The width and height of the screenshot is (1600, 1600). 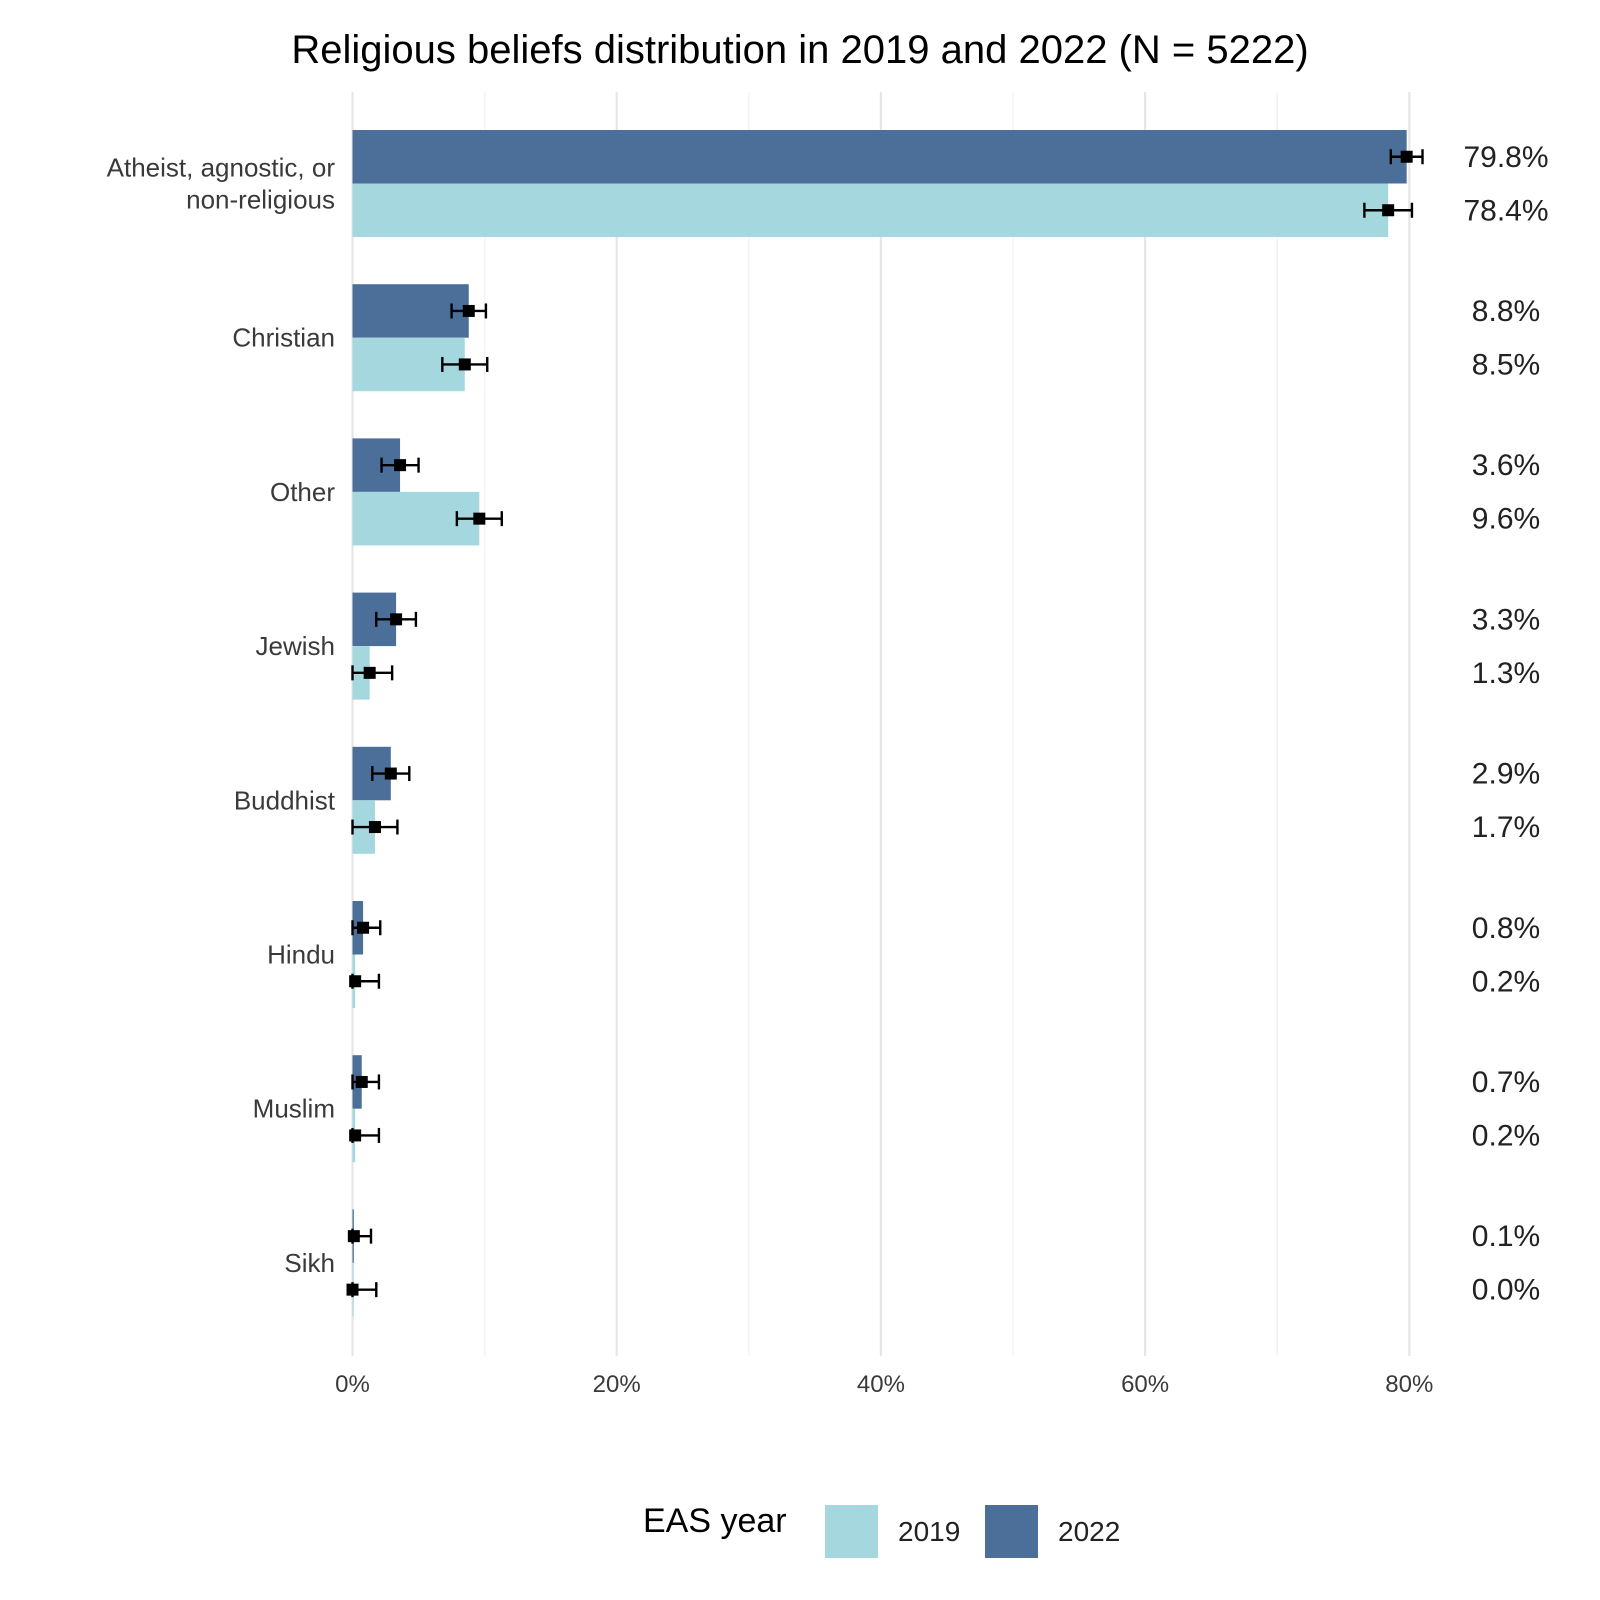 I want to click on x-tick-label: 20%, so click(x=617, y=1384).